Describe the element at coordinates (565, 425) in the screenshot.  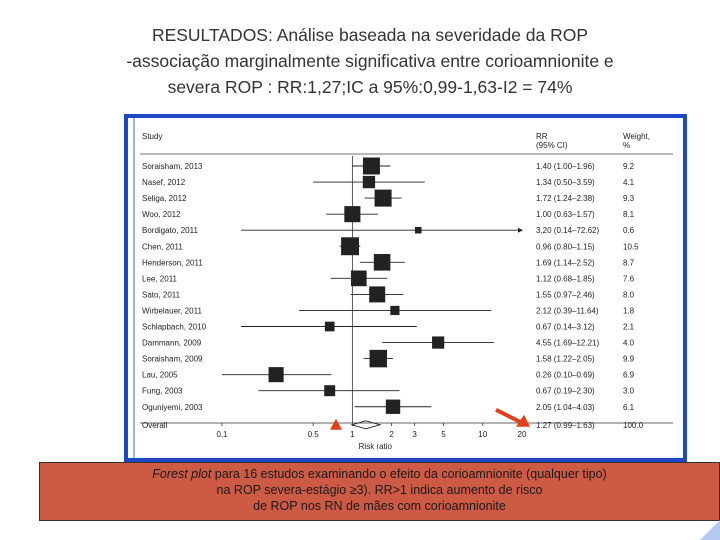
I see `overall-rr-ci: 1.27 (0.99–1.63)` at that location.